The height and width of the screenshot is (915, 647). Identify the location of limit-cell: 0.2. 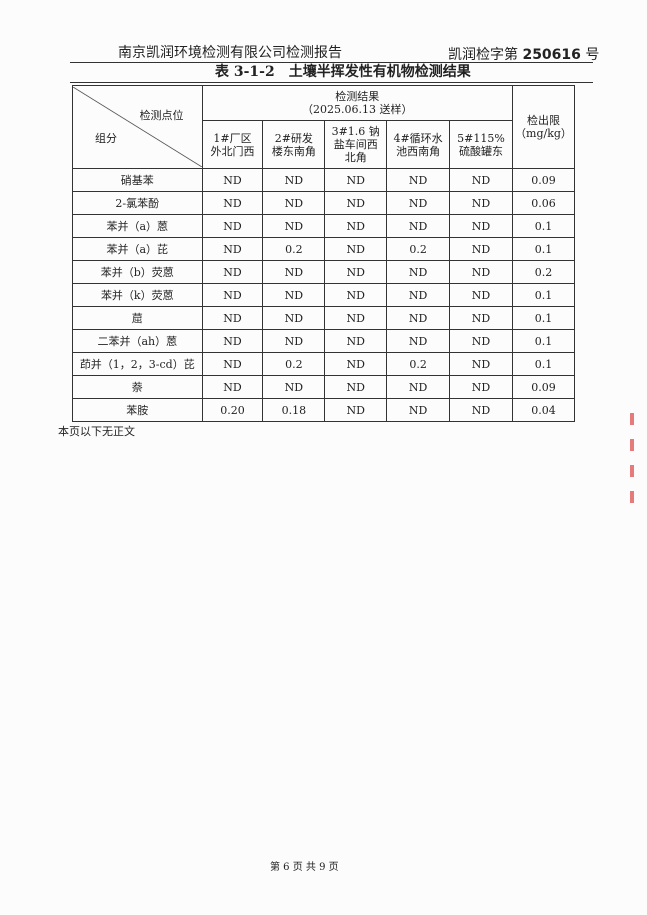
(543, 272).